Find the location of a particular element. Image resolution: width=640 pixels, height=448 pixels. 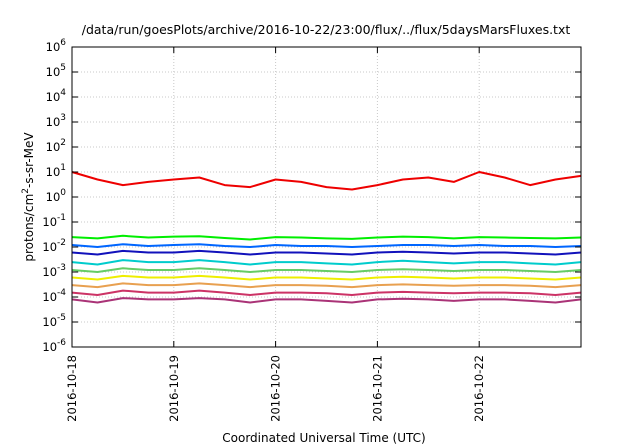

y-tick-label: 10⁻⁵ is located at coordinates (54, 321).